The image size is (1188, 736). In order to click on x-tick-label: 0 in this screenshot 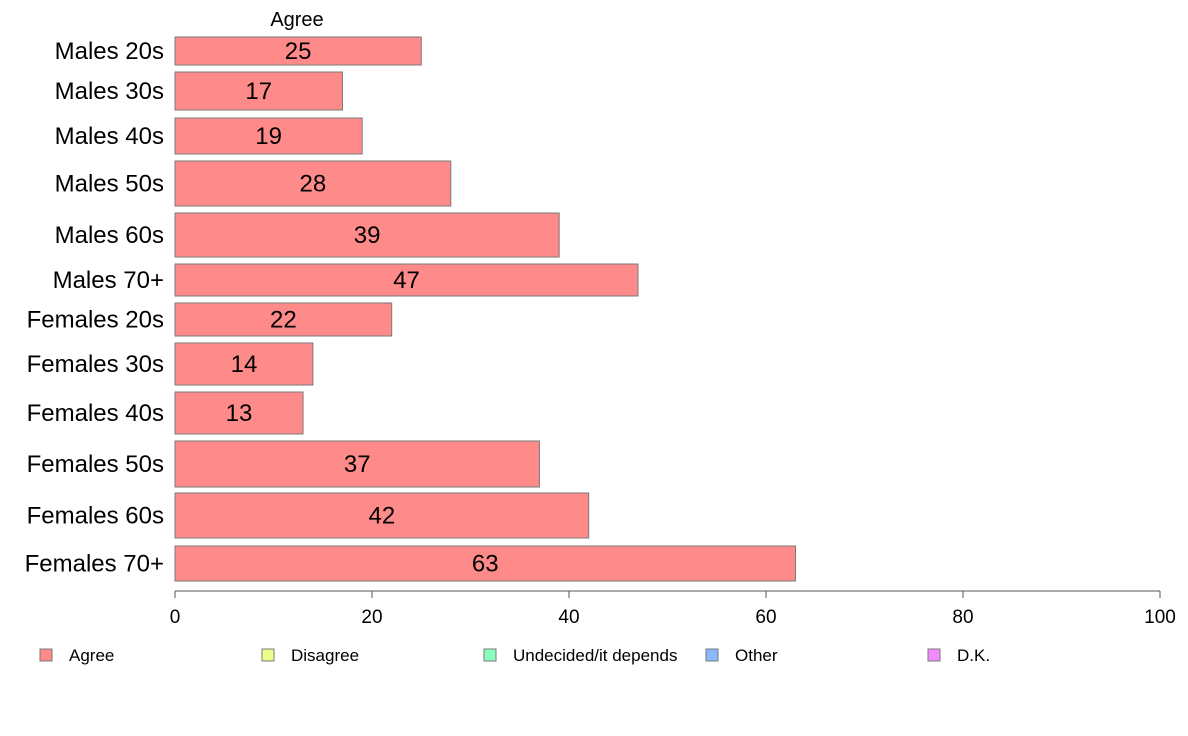, I will do `click(175, 617)`.